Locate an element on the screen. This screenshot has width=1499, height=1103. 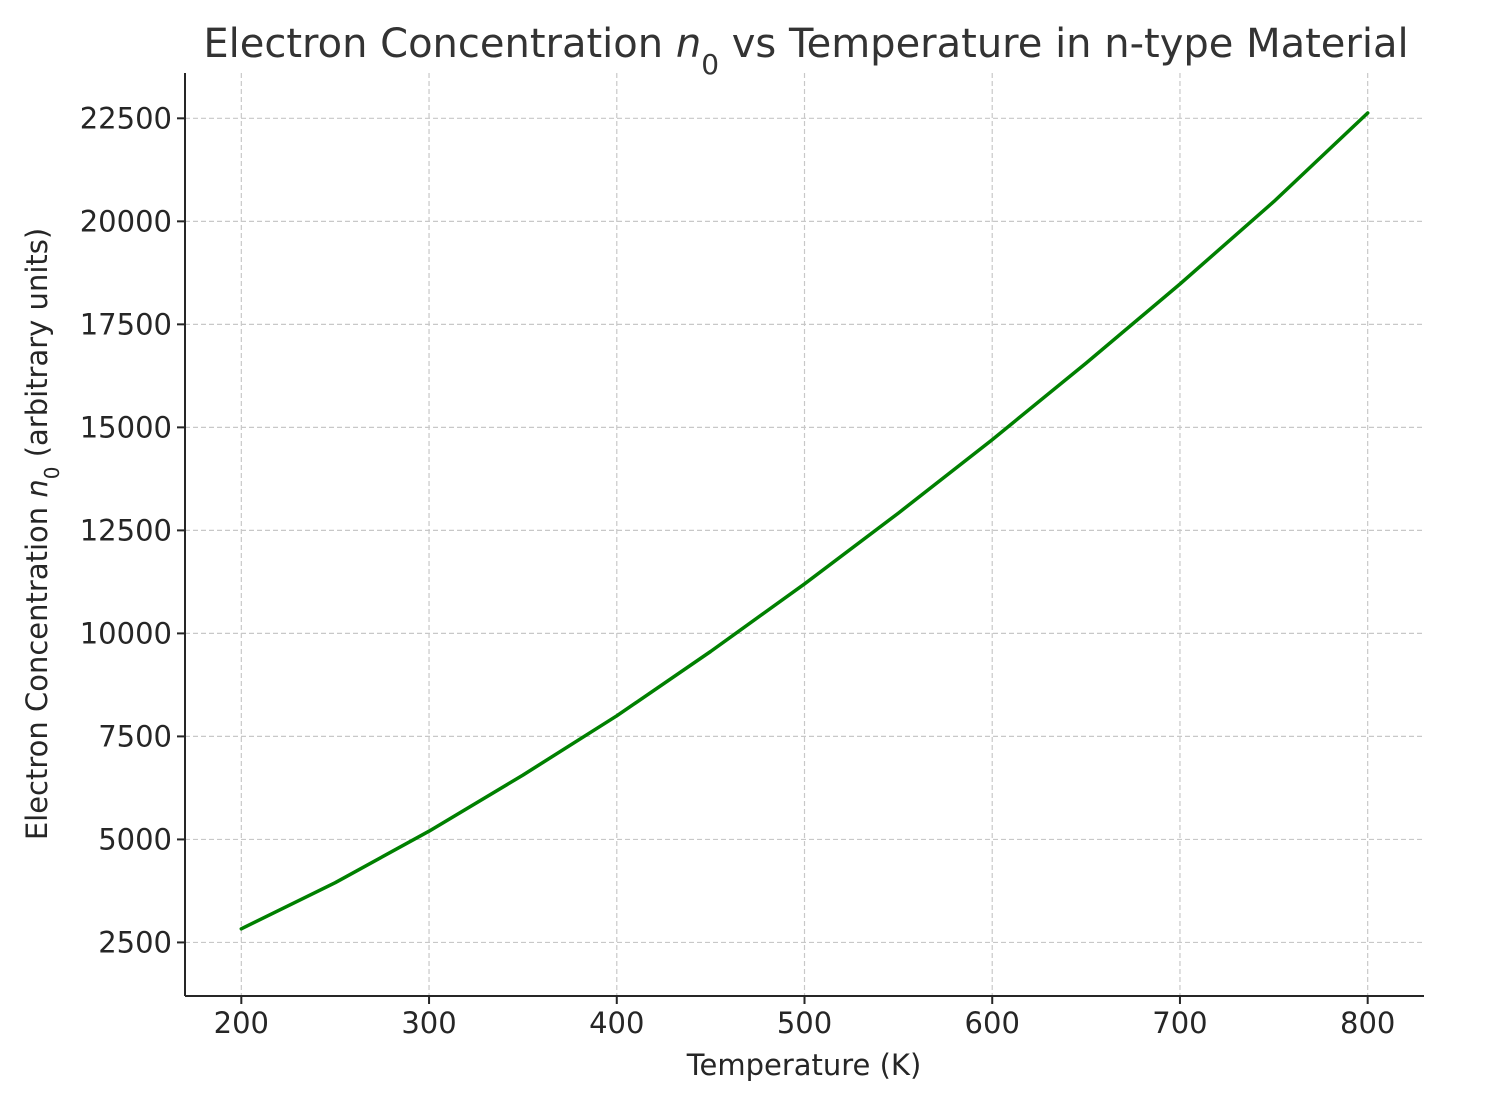
y-tick-label: 12500 is located at coordinates (126, 530).